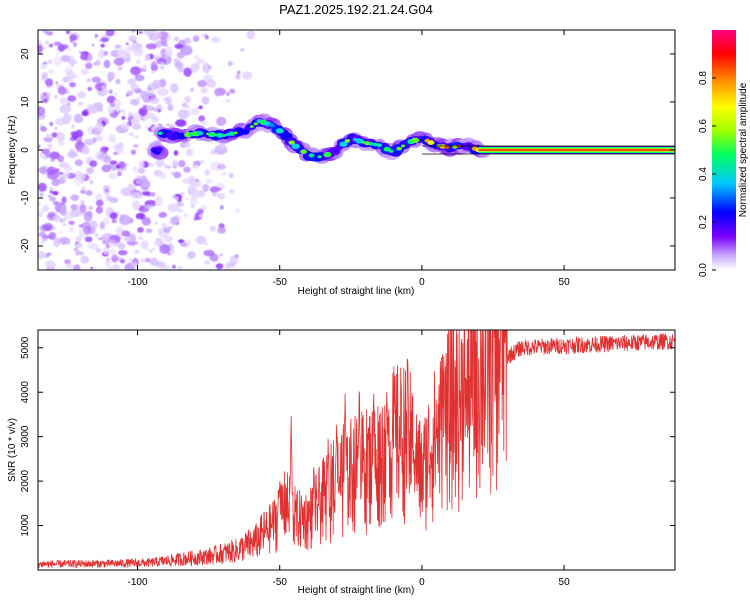 This screenshot has height=600, width=750. What do you see at coordinates (25, 392) in the screenshot?
I see `y-tick-label: 4000` at bounding box center [25, 392].